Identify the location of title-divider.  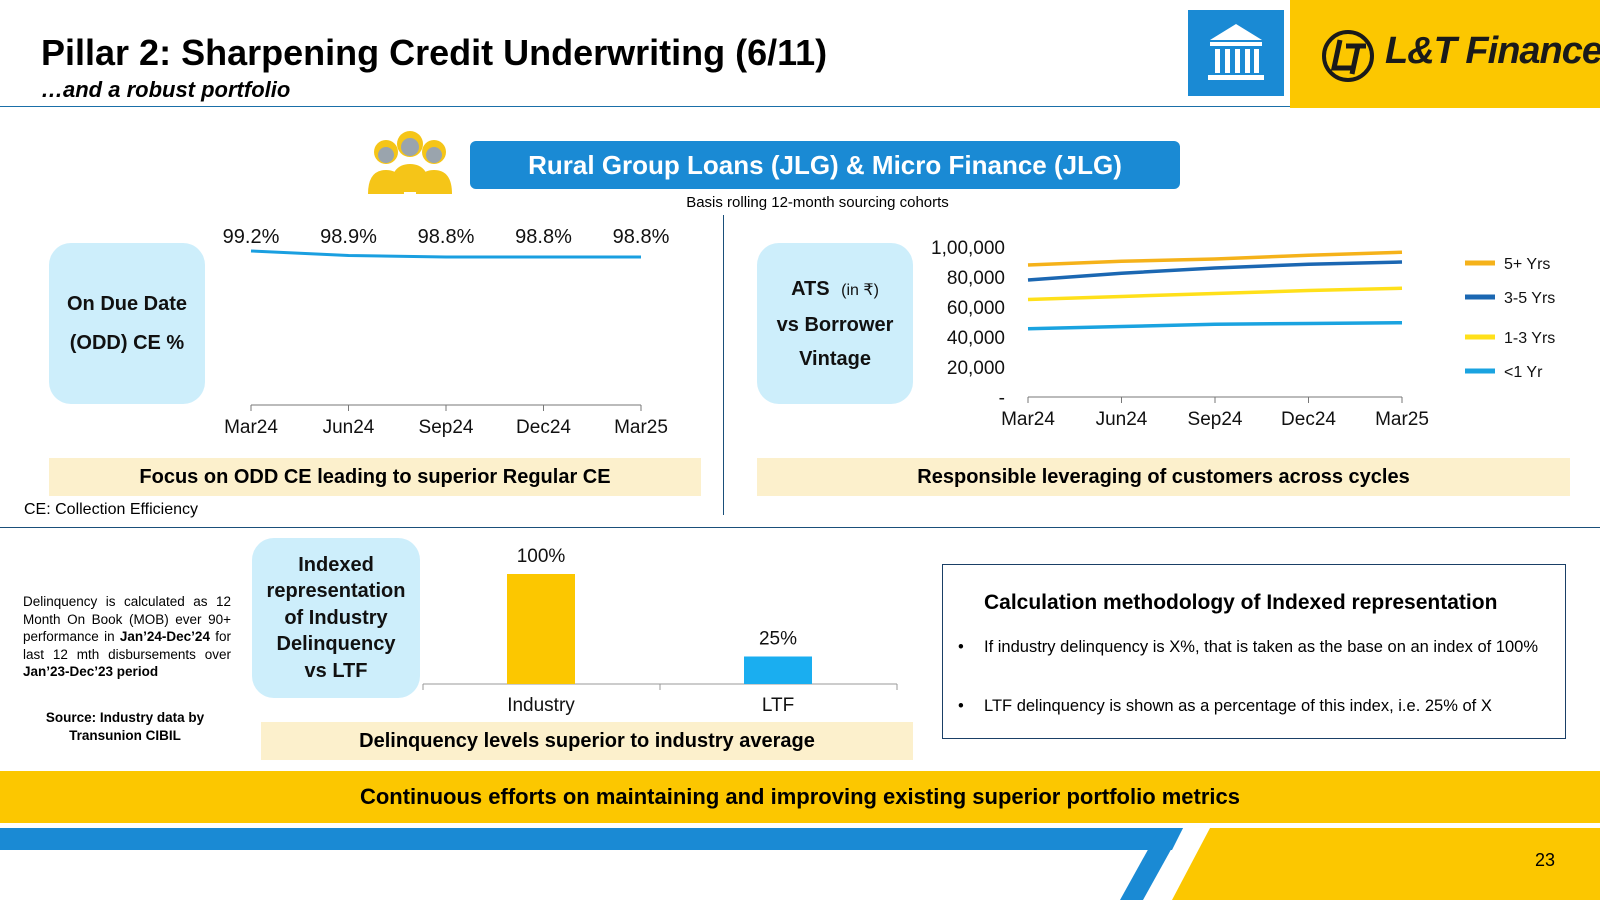
(645, 106).